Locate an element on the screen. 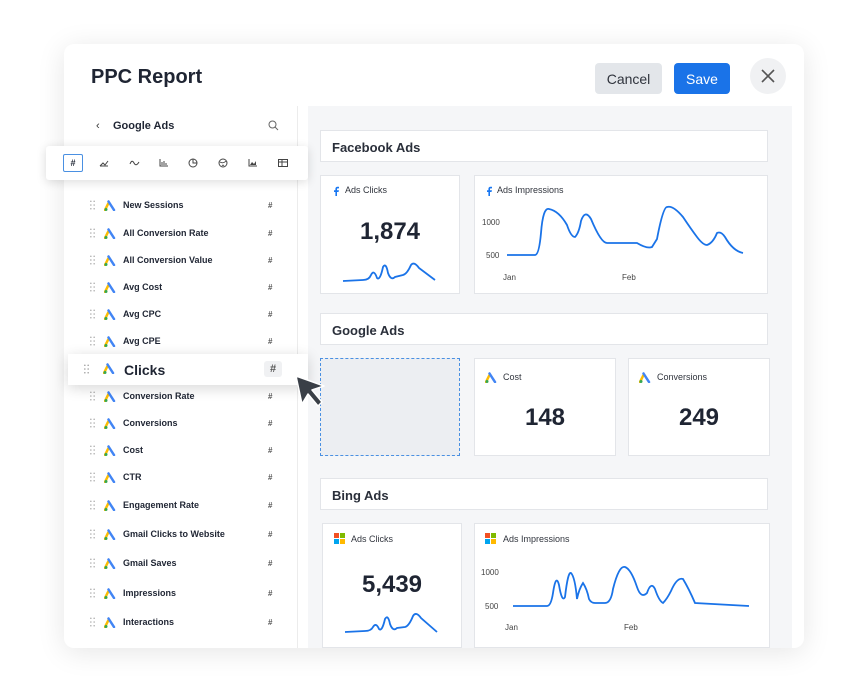 The height and width of the screenshot is (694, 849). metric-label: Interactions is located at coordinates (149, 622).